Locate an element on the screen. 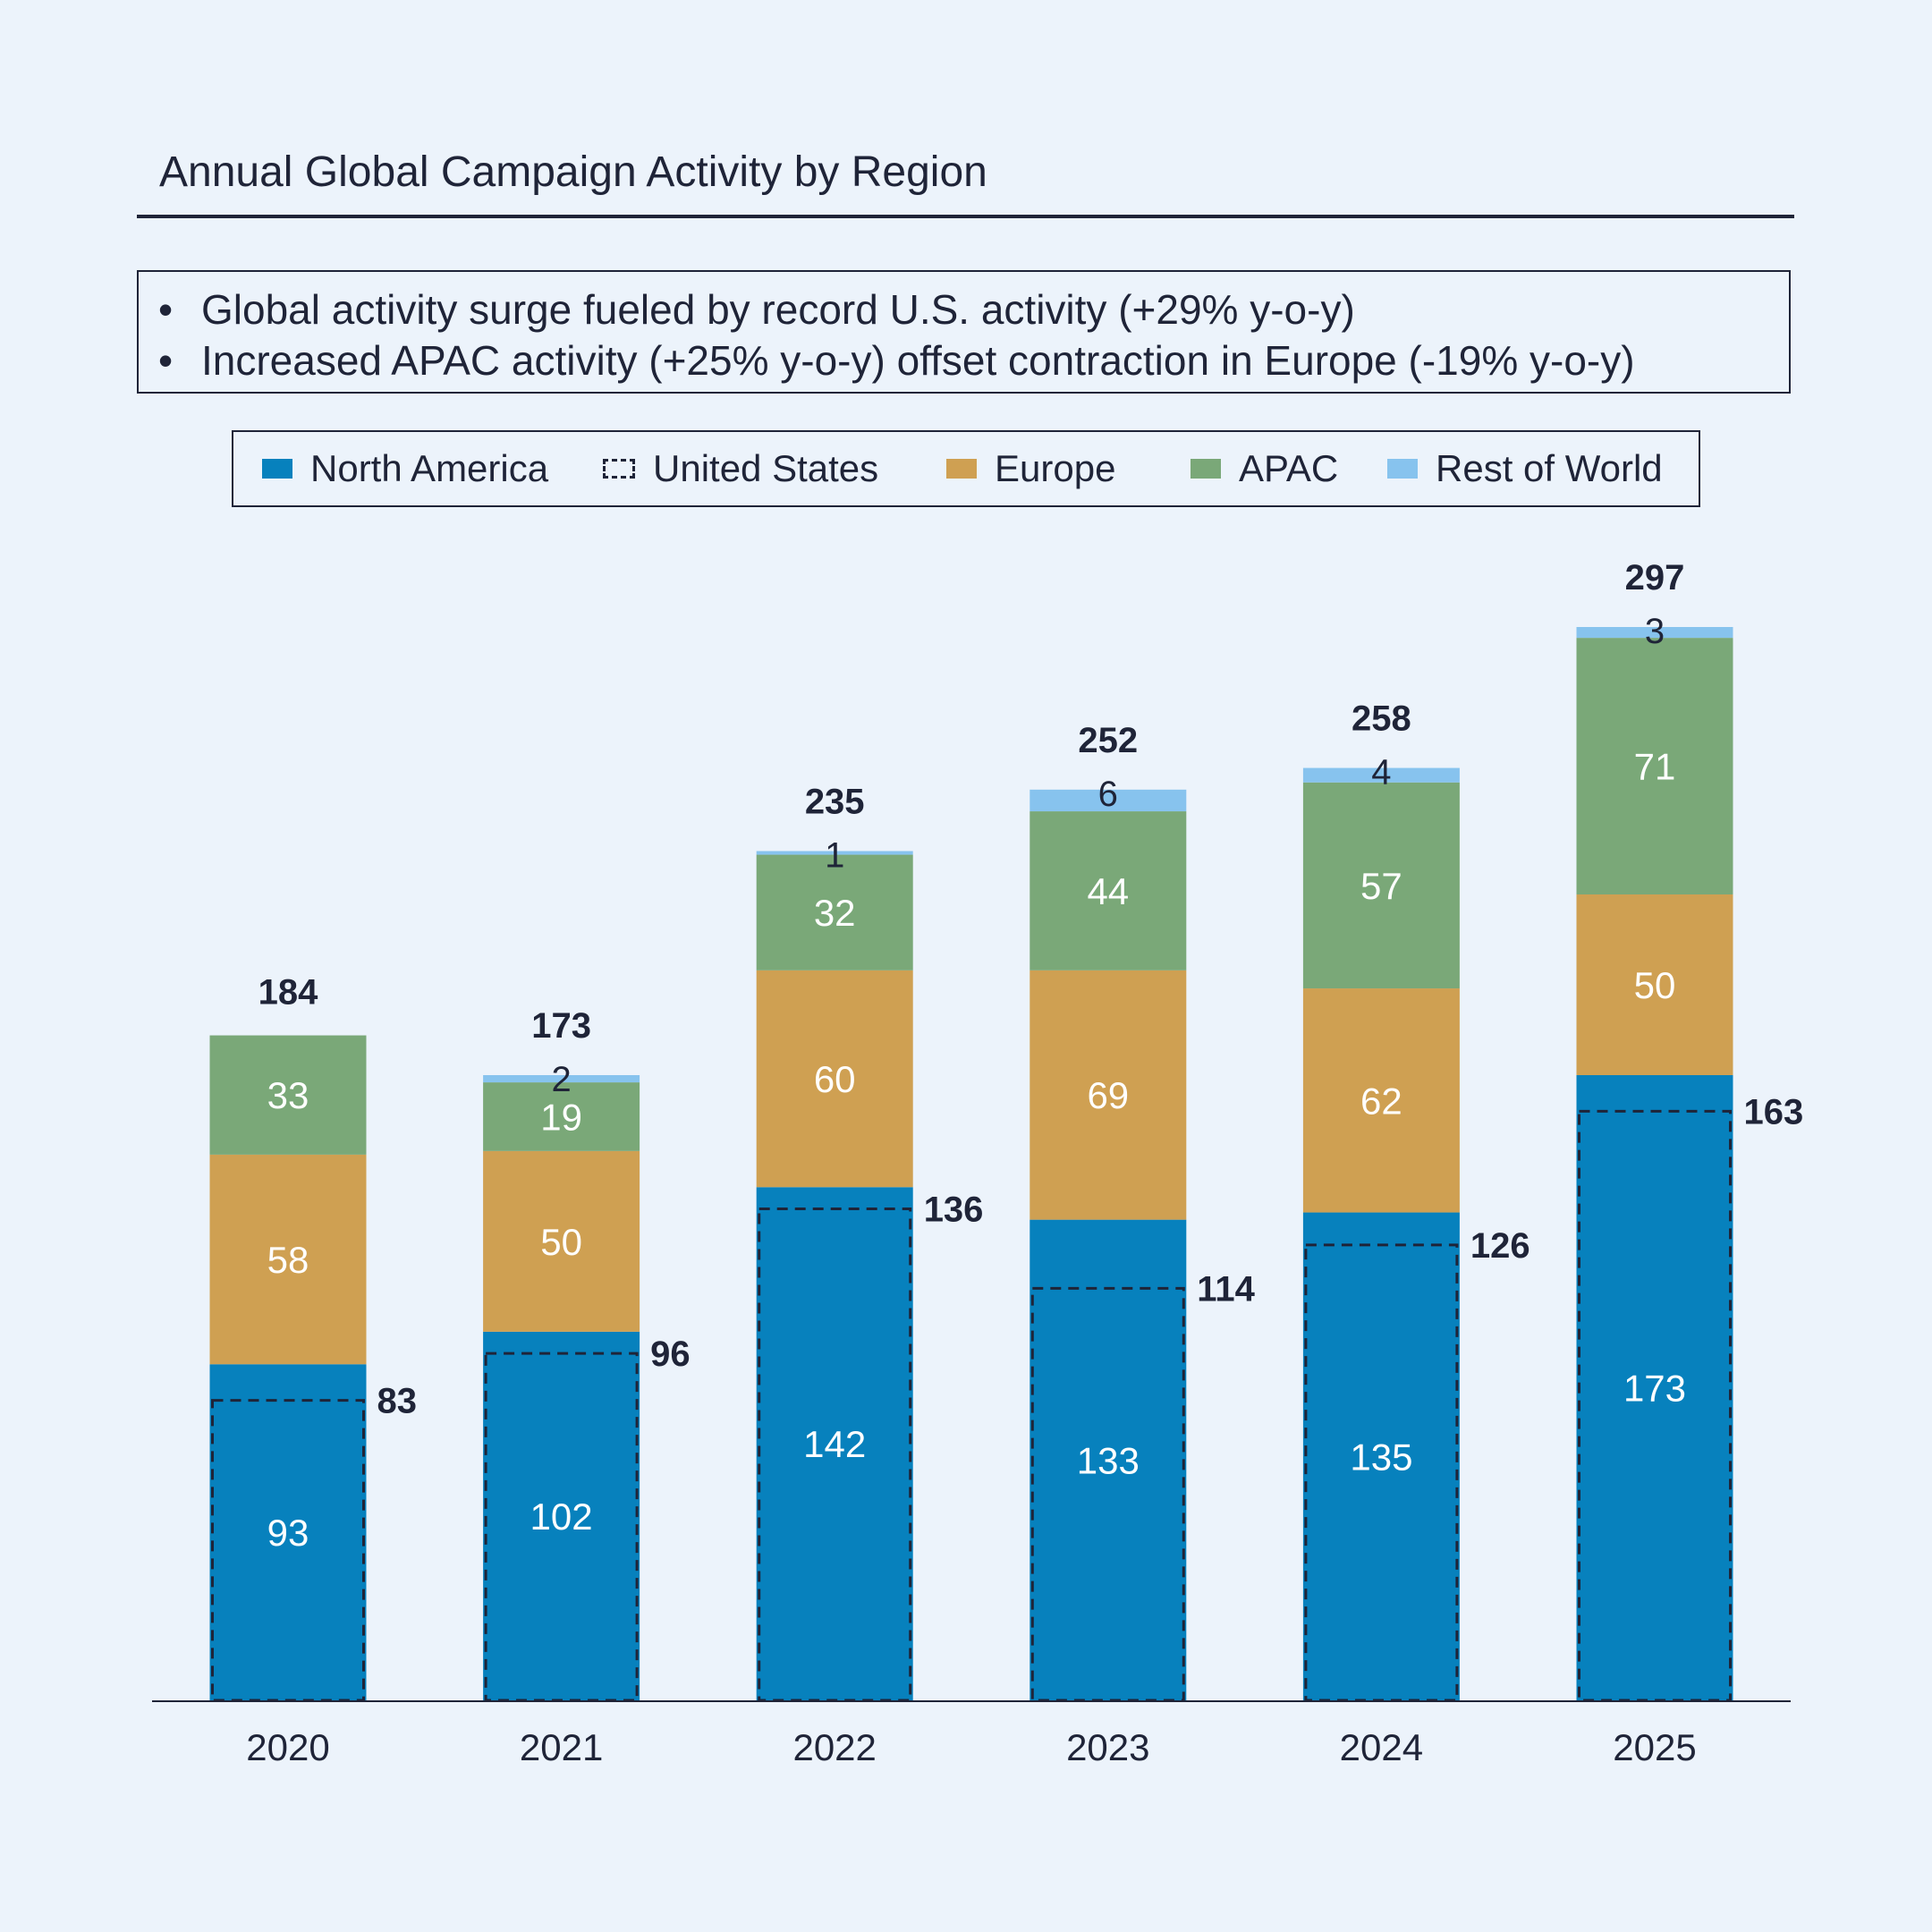 The width and height of the screenshot is (1932, 1932). us-value-label: 163 is located at coordinates (1774, 1111).